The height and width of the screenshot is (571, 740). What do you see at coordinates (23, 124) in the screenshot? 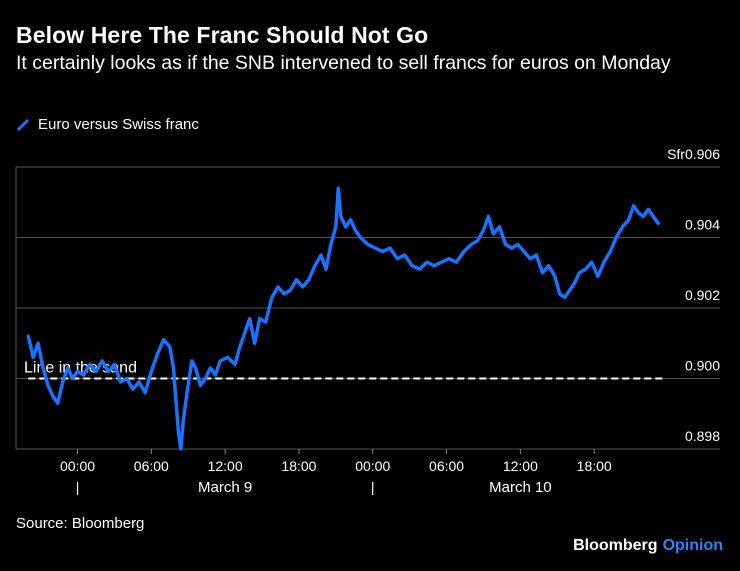
I see `legend-line-icon` at bounding box center [23, 124].